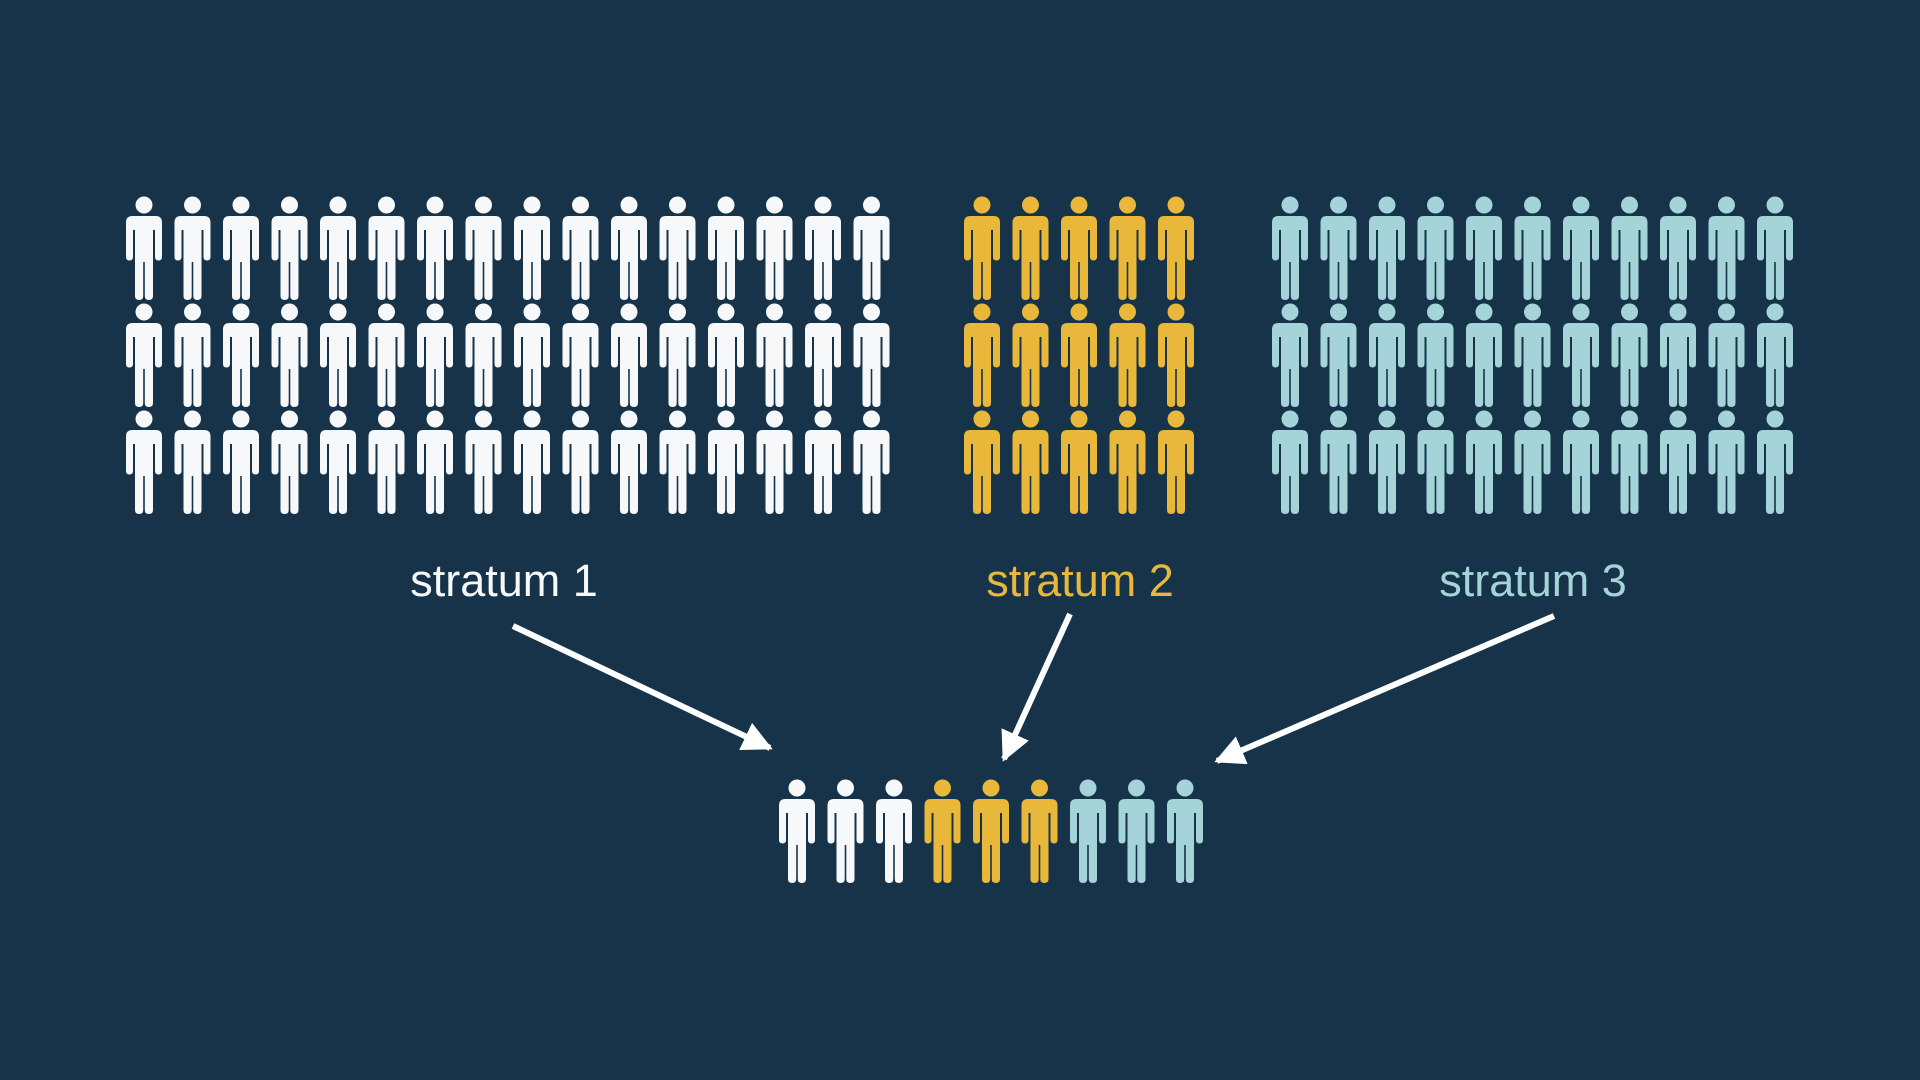  I want to click on sample-people, so click(991, 831).